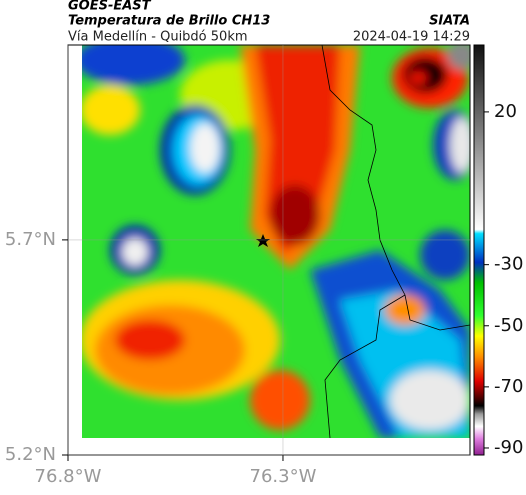 The height and width of the screenshot is (495, 526). I want to click on title: Temperatura de Brillo CH13, so click(169, 21).